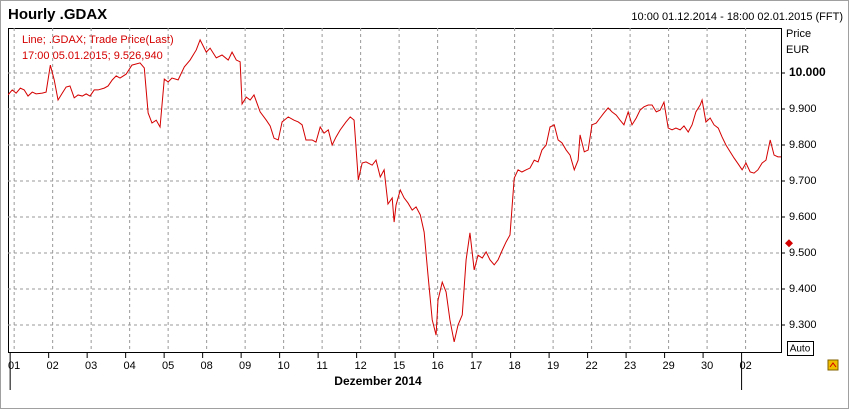  What do you see at coordinates (91, 366) in the screenshot?
I see `x-tick-label: 03` at bounding box center [91, 366].